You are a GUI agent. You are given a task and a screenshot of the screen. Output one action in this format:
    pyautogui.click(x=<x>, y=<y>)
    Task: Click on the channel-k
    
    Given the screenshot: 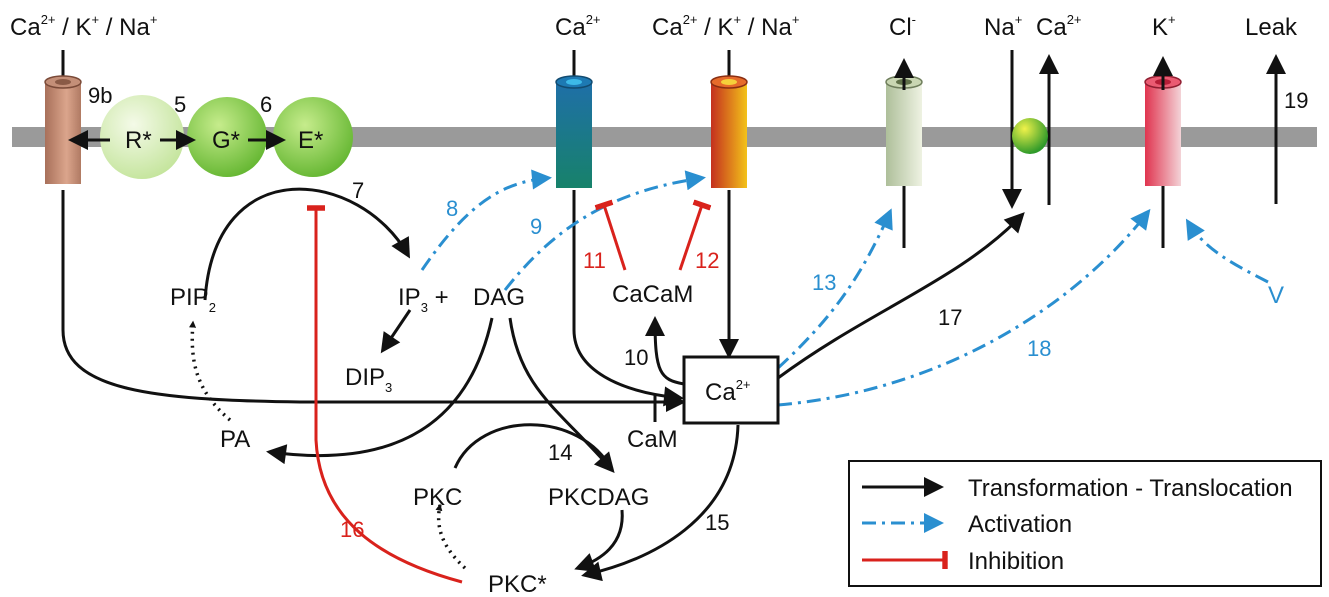 What is the action you would take?
    pyautogui.click(x=1163, y=152)
    